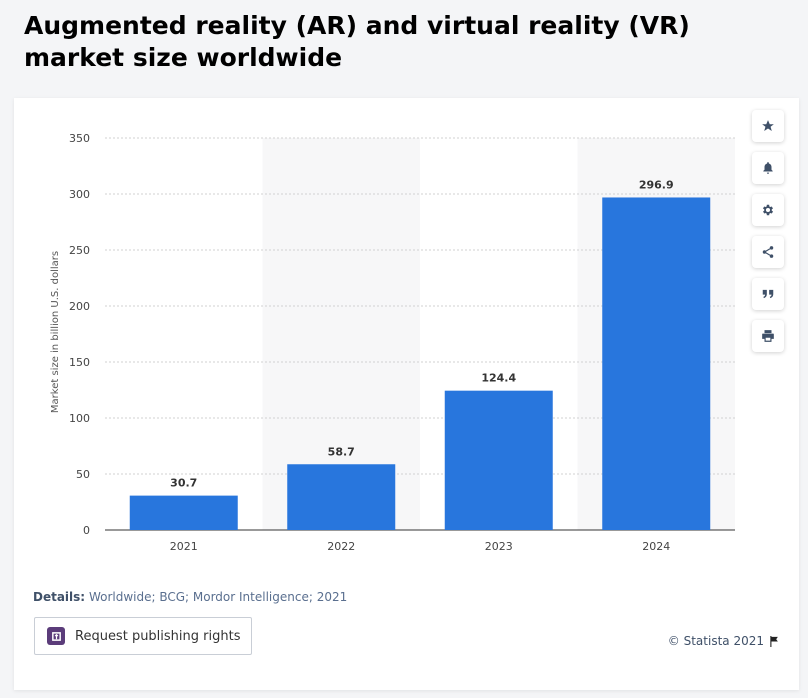 The height and width of the screenshot is (698, 808). I want to click on favorite-button, so click(768, 126).